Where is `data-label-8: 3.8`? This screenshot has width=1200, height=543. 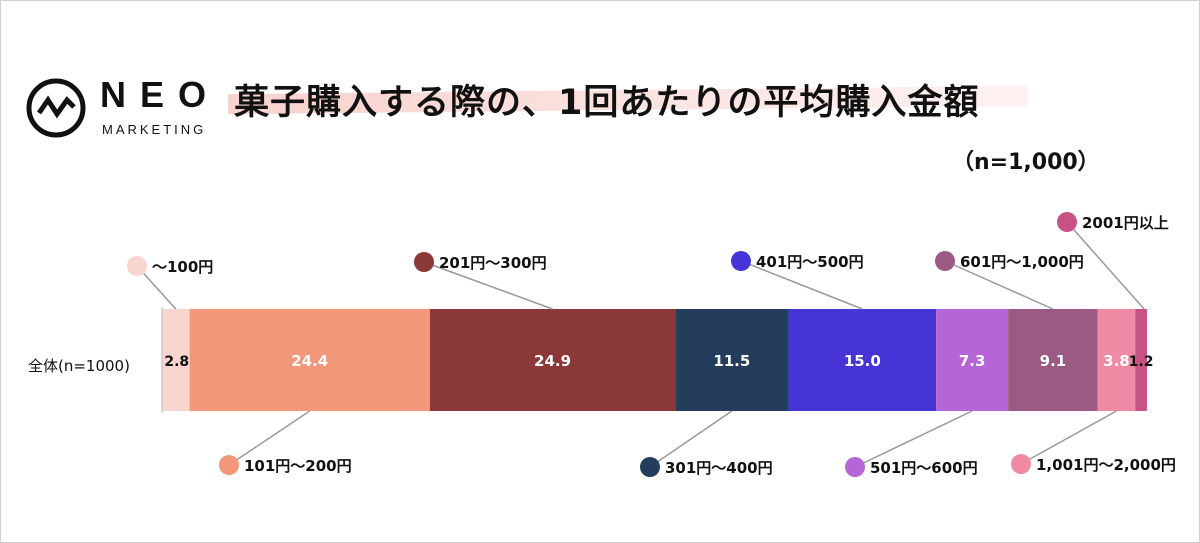 data-label-8: 3.8 is located at coordinates (1116, 361).